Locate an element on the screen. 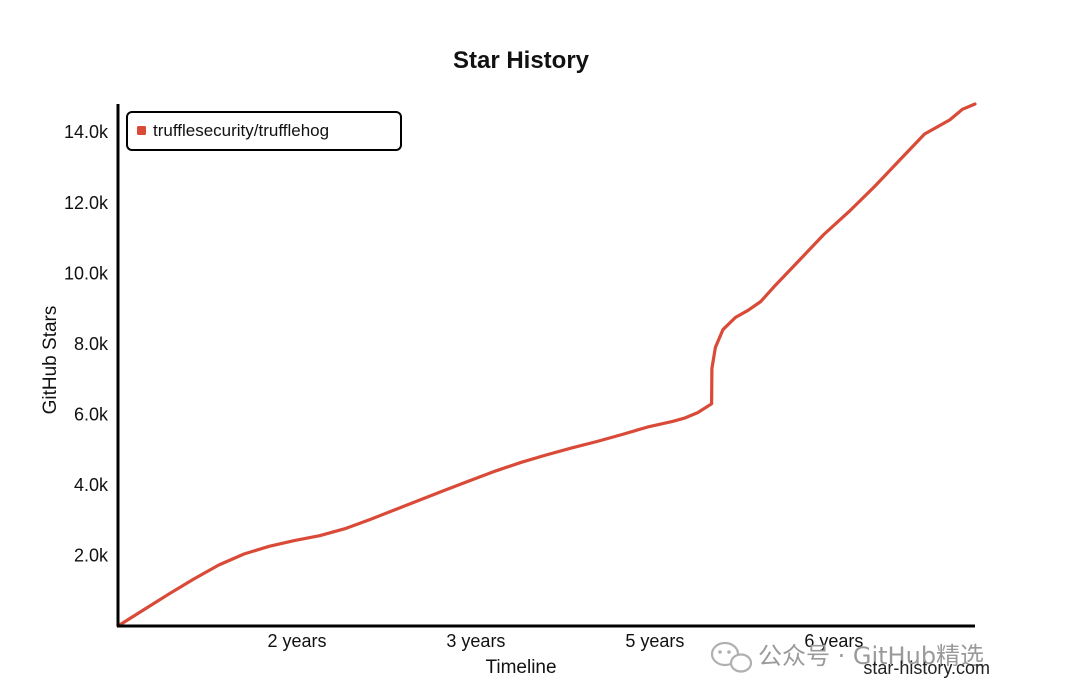 The image size is (1080, 700). wechat-icon is located at coordinates (731, 657).